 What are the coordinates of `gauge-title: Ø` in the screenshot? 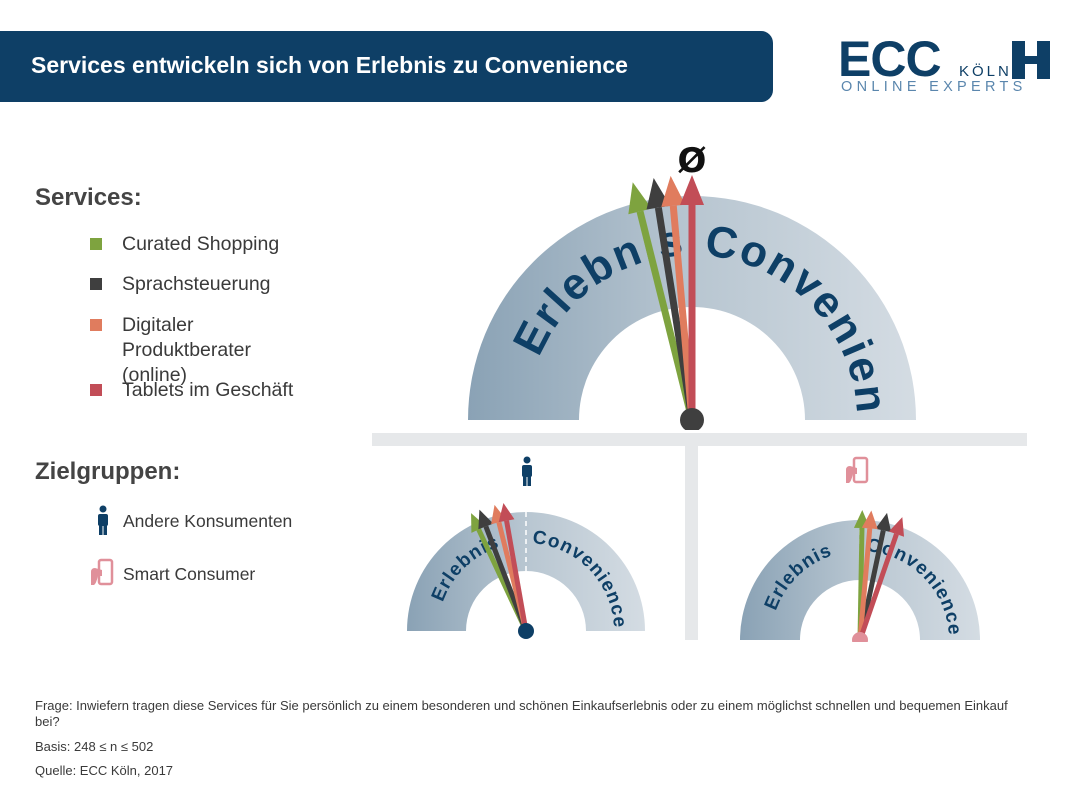 It's located at (692, 161).